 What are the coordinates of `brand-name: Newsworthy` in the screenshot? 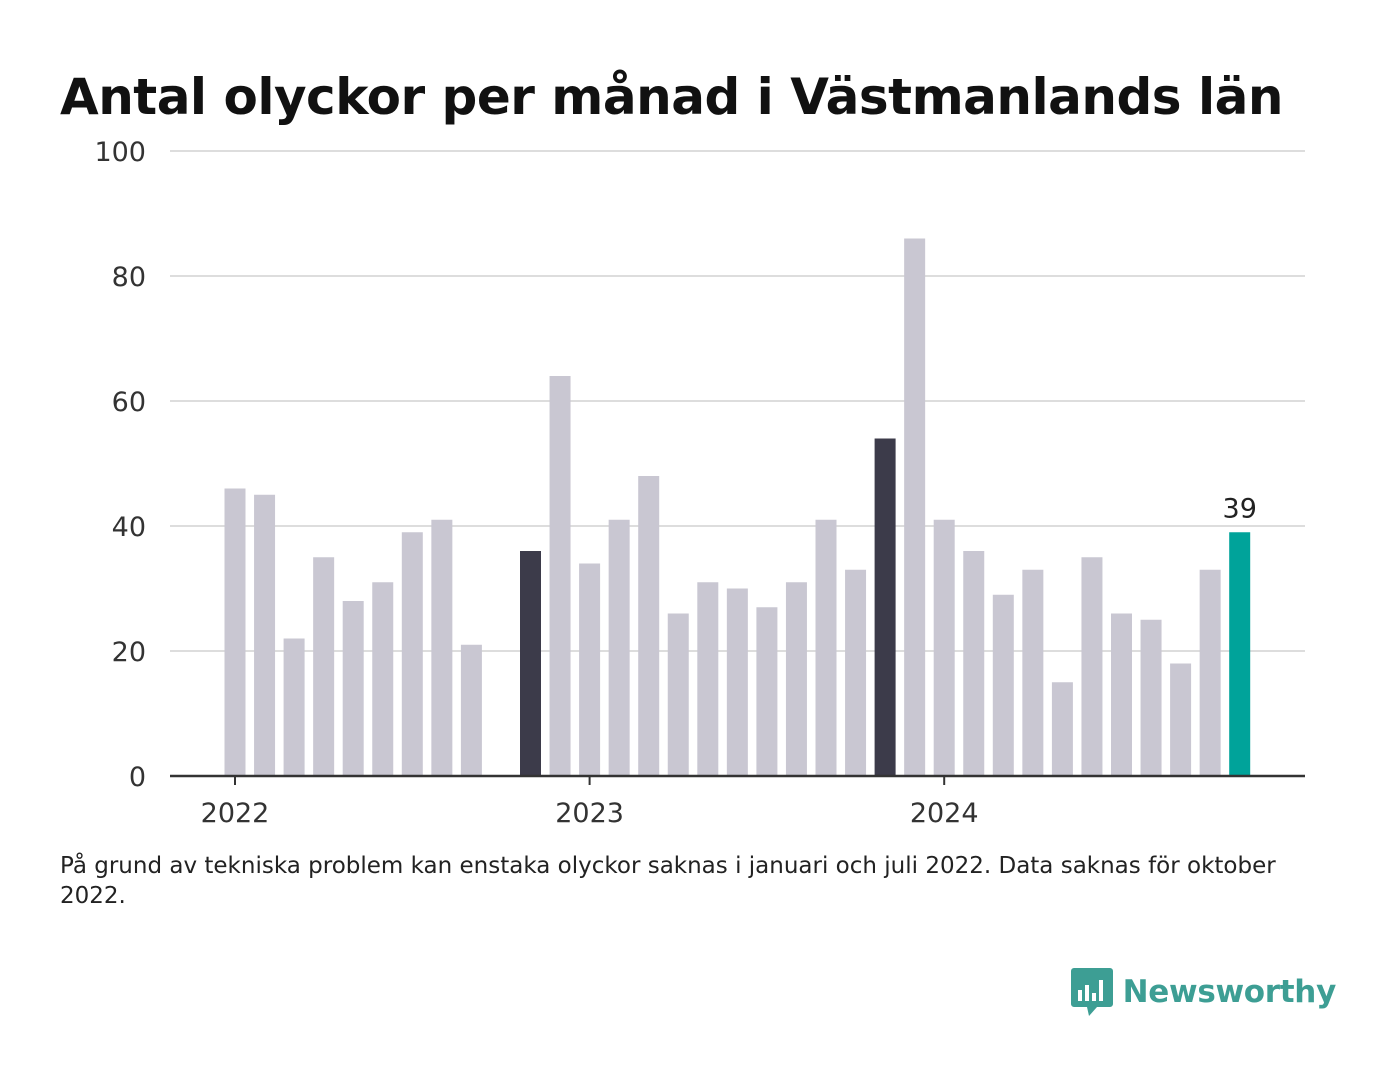 It's located at (1229, 992).